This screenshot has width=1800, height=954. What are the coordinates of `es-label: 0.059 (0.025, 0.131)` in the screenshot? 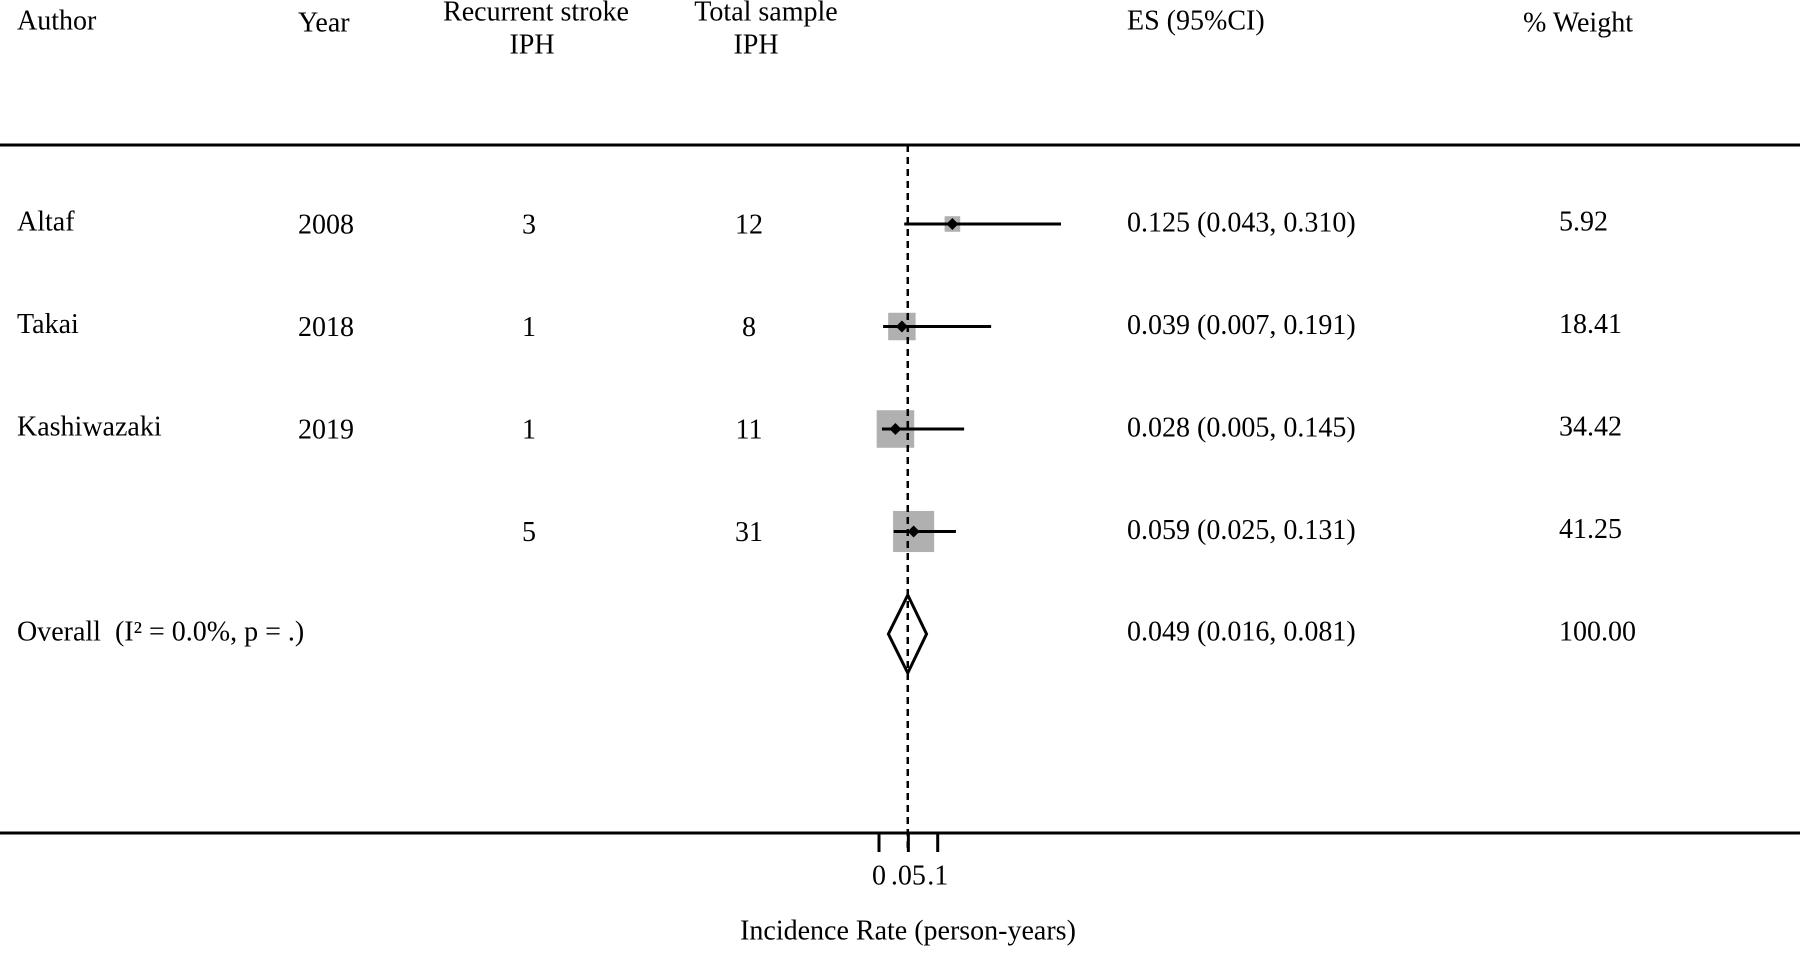 It's located at (1241, 530).